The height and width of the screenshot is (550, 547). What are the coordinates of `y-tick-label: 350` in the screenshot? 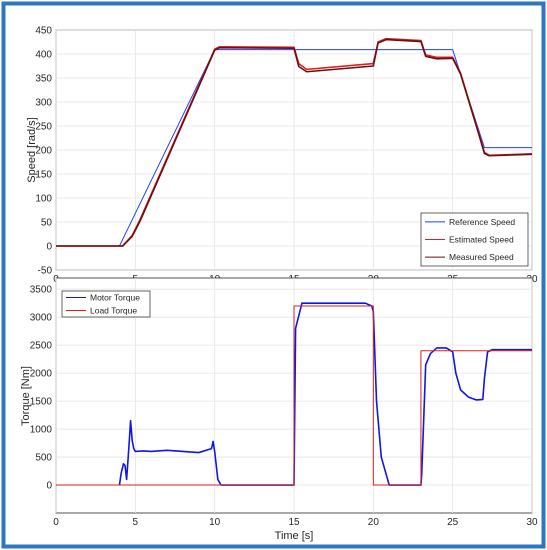 It's located at (43, 79).